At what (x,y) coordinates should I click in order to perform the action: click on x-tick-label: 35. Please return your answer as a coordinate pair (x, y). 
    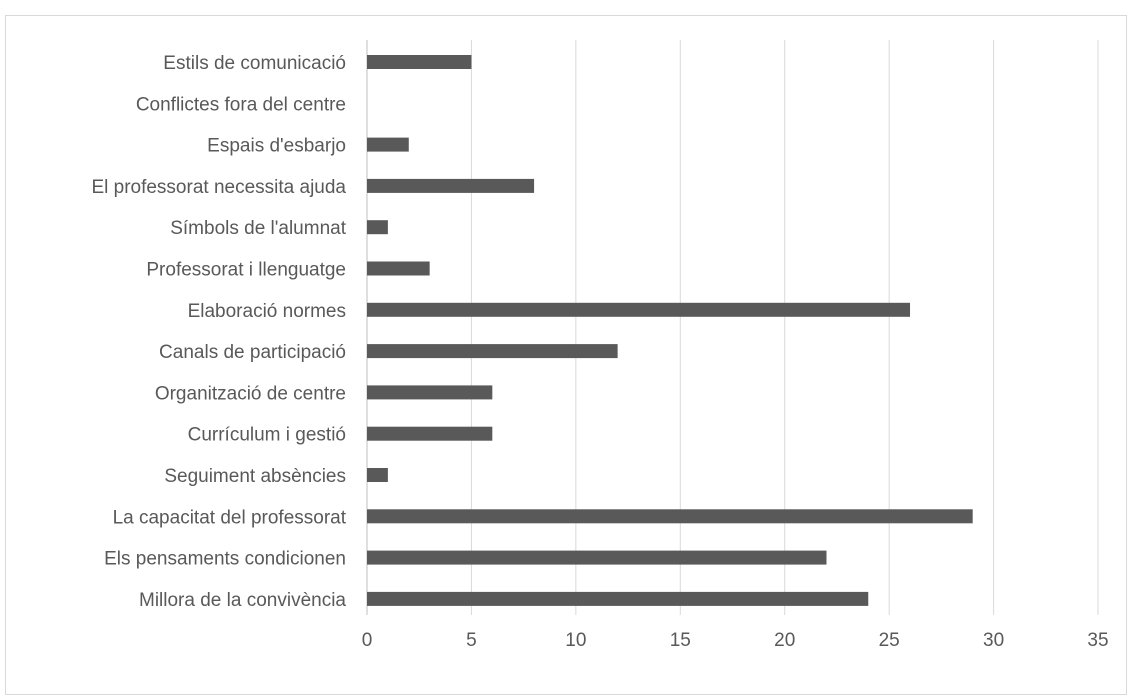
    Looking at the image, I should click on (1097, 640).